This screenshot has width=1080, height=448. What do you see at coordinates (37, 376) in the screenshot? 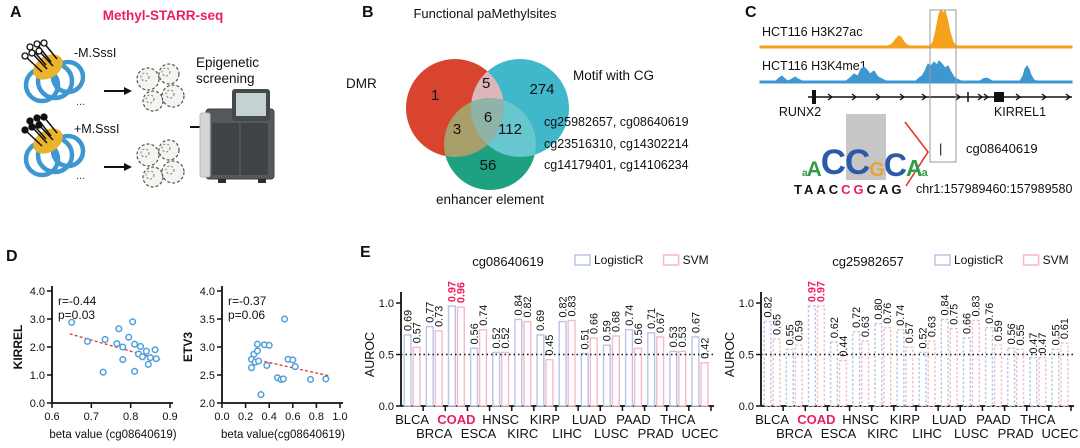
I see `y-tick-label: 1.0` at bounding box center [37, 376].